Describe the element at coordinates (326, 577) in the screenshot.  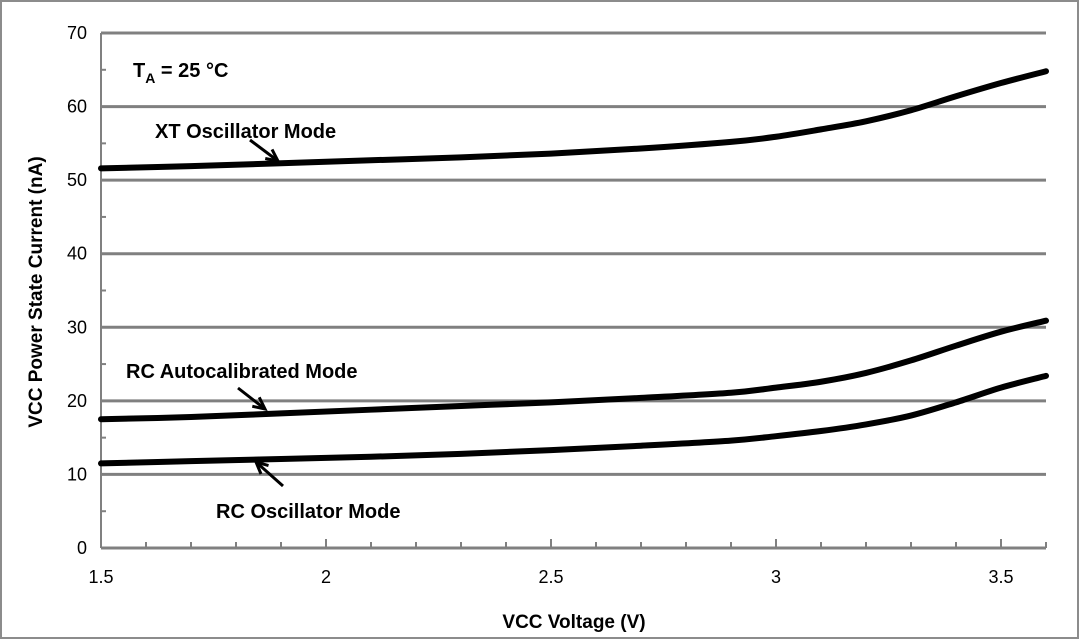
I see `x-tick-label: 2` at that location.